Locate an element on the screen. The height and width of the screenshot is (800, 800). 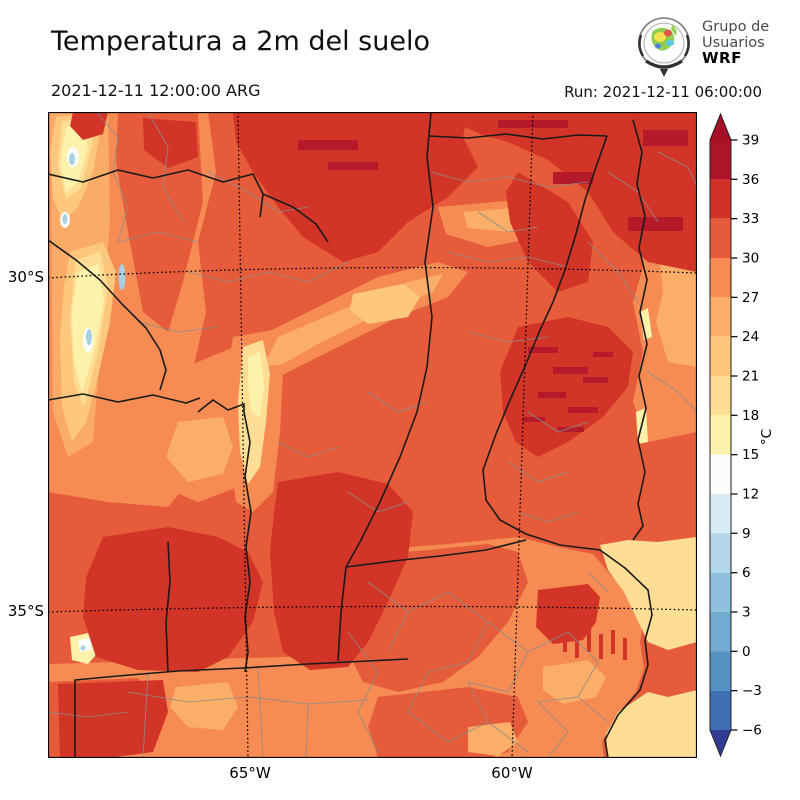
logo-text: Grupo de Usuarios WRF is located at coordinates (736, 43).